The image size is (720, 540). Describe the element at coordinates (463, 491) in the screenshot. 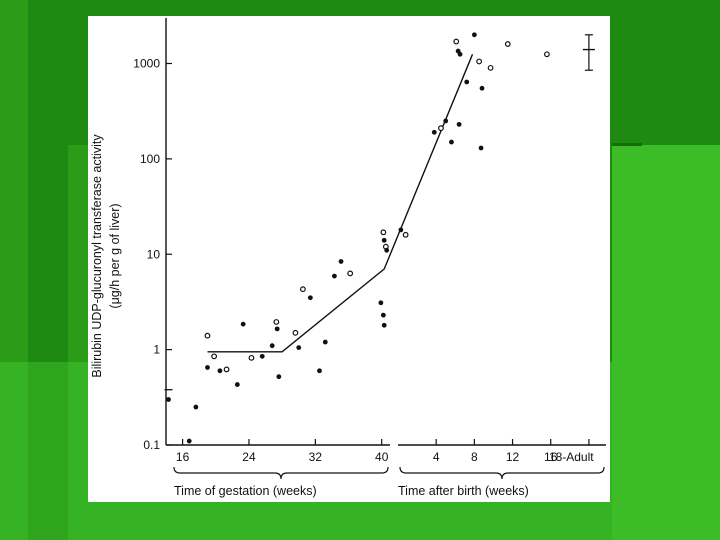

I see `x-axis-title-birth: Time after birth (weeks)` at that location.